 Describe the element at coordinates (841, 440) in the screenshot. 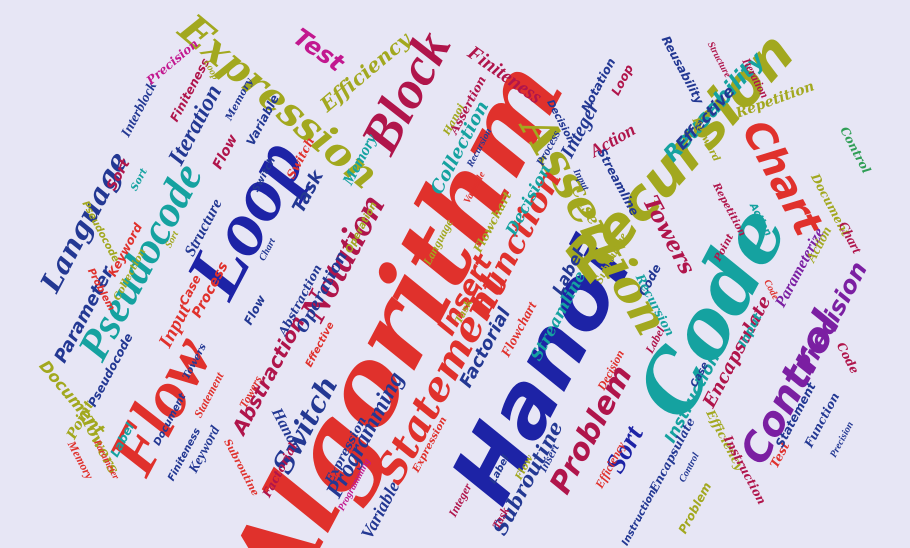

I see `word-cloud-word: Precision` at that location.